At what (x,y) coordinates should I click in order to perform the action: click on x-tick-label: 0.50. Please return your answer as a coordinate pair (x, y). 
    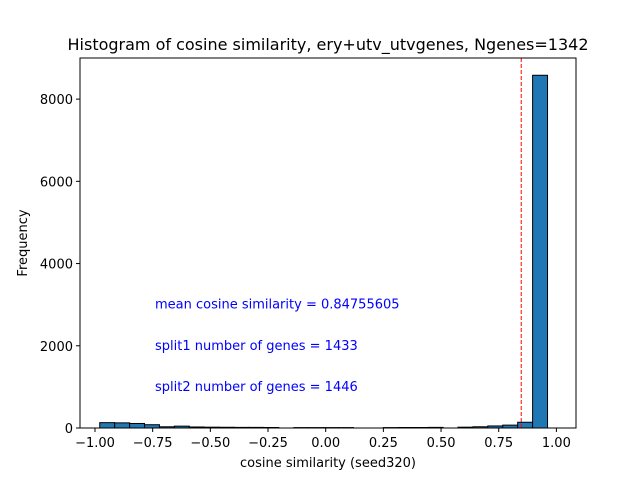
    Looking at the image, I should click on (441, 443).